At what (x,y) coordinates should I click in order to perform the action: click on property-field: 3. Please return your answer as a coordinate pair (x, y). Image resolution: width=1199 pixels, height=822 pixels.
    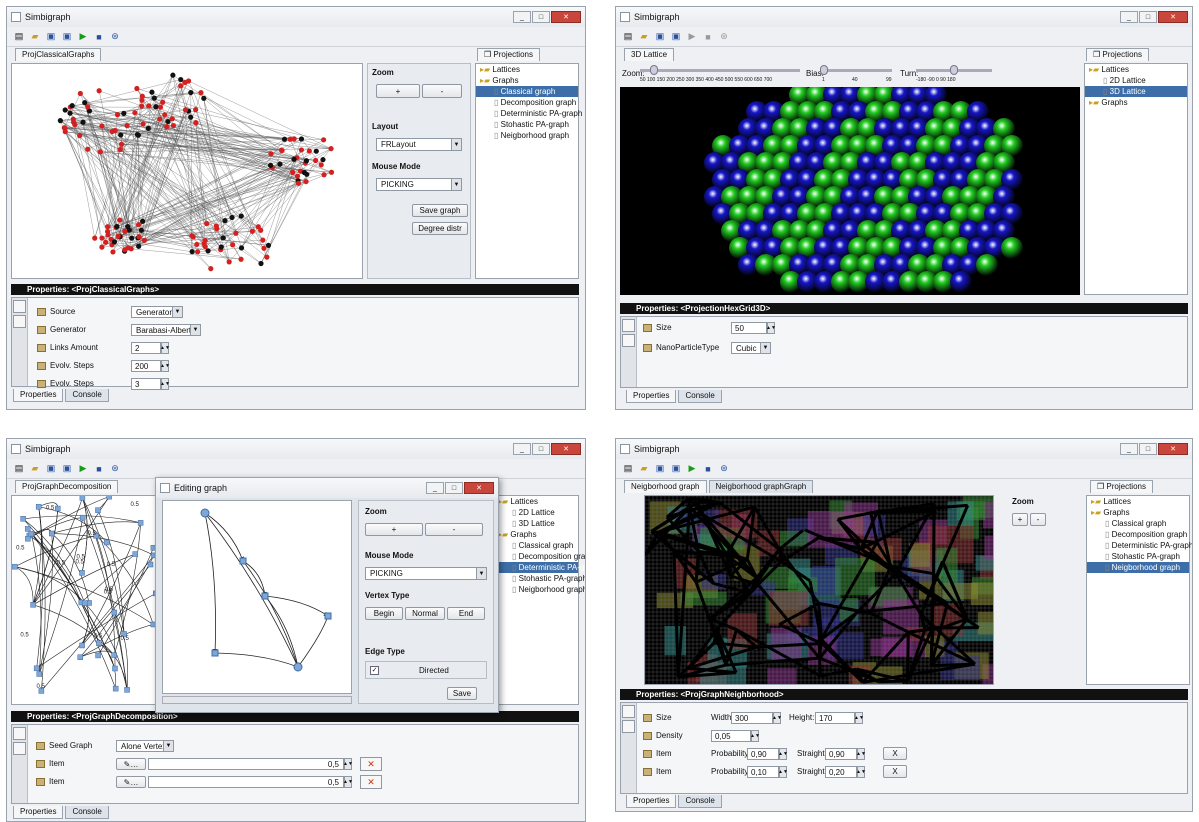
    Looking at the image, I should click on (146, 384).